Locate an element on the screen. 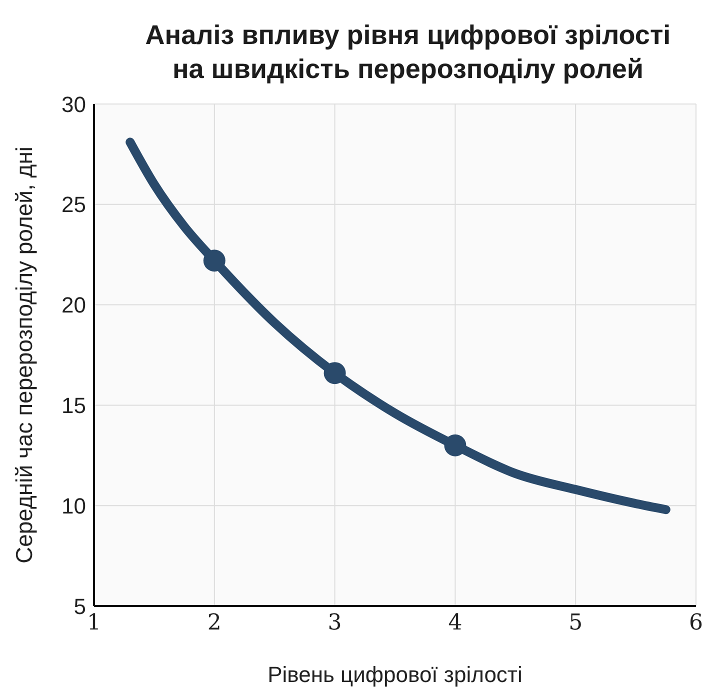 This screenshot has width=726, height=700. x-tick-label: 2 is located at coordinates (214, 623).